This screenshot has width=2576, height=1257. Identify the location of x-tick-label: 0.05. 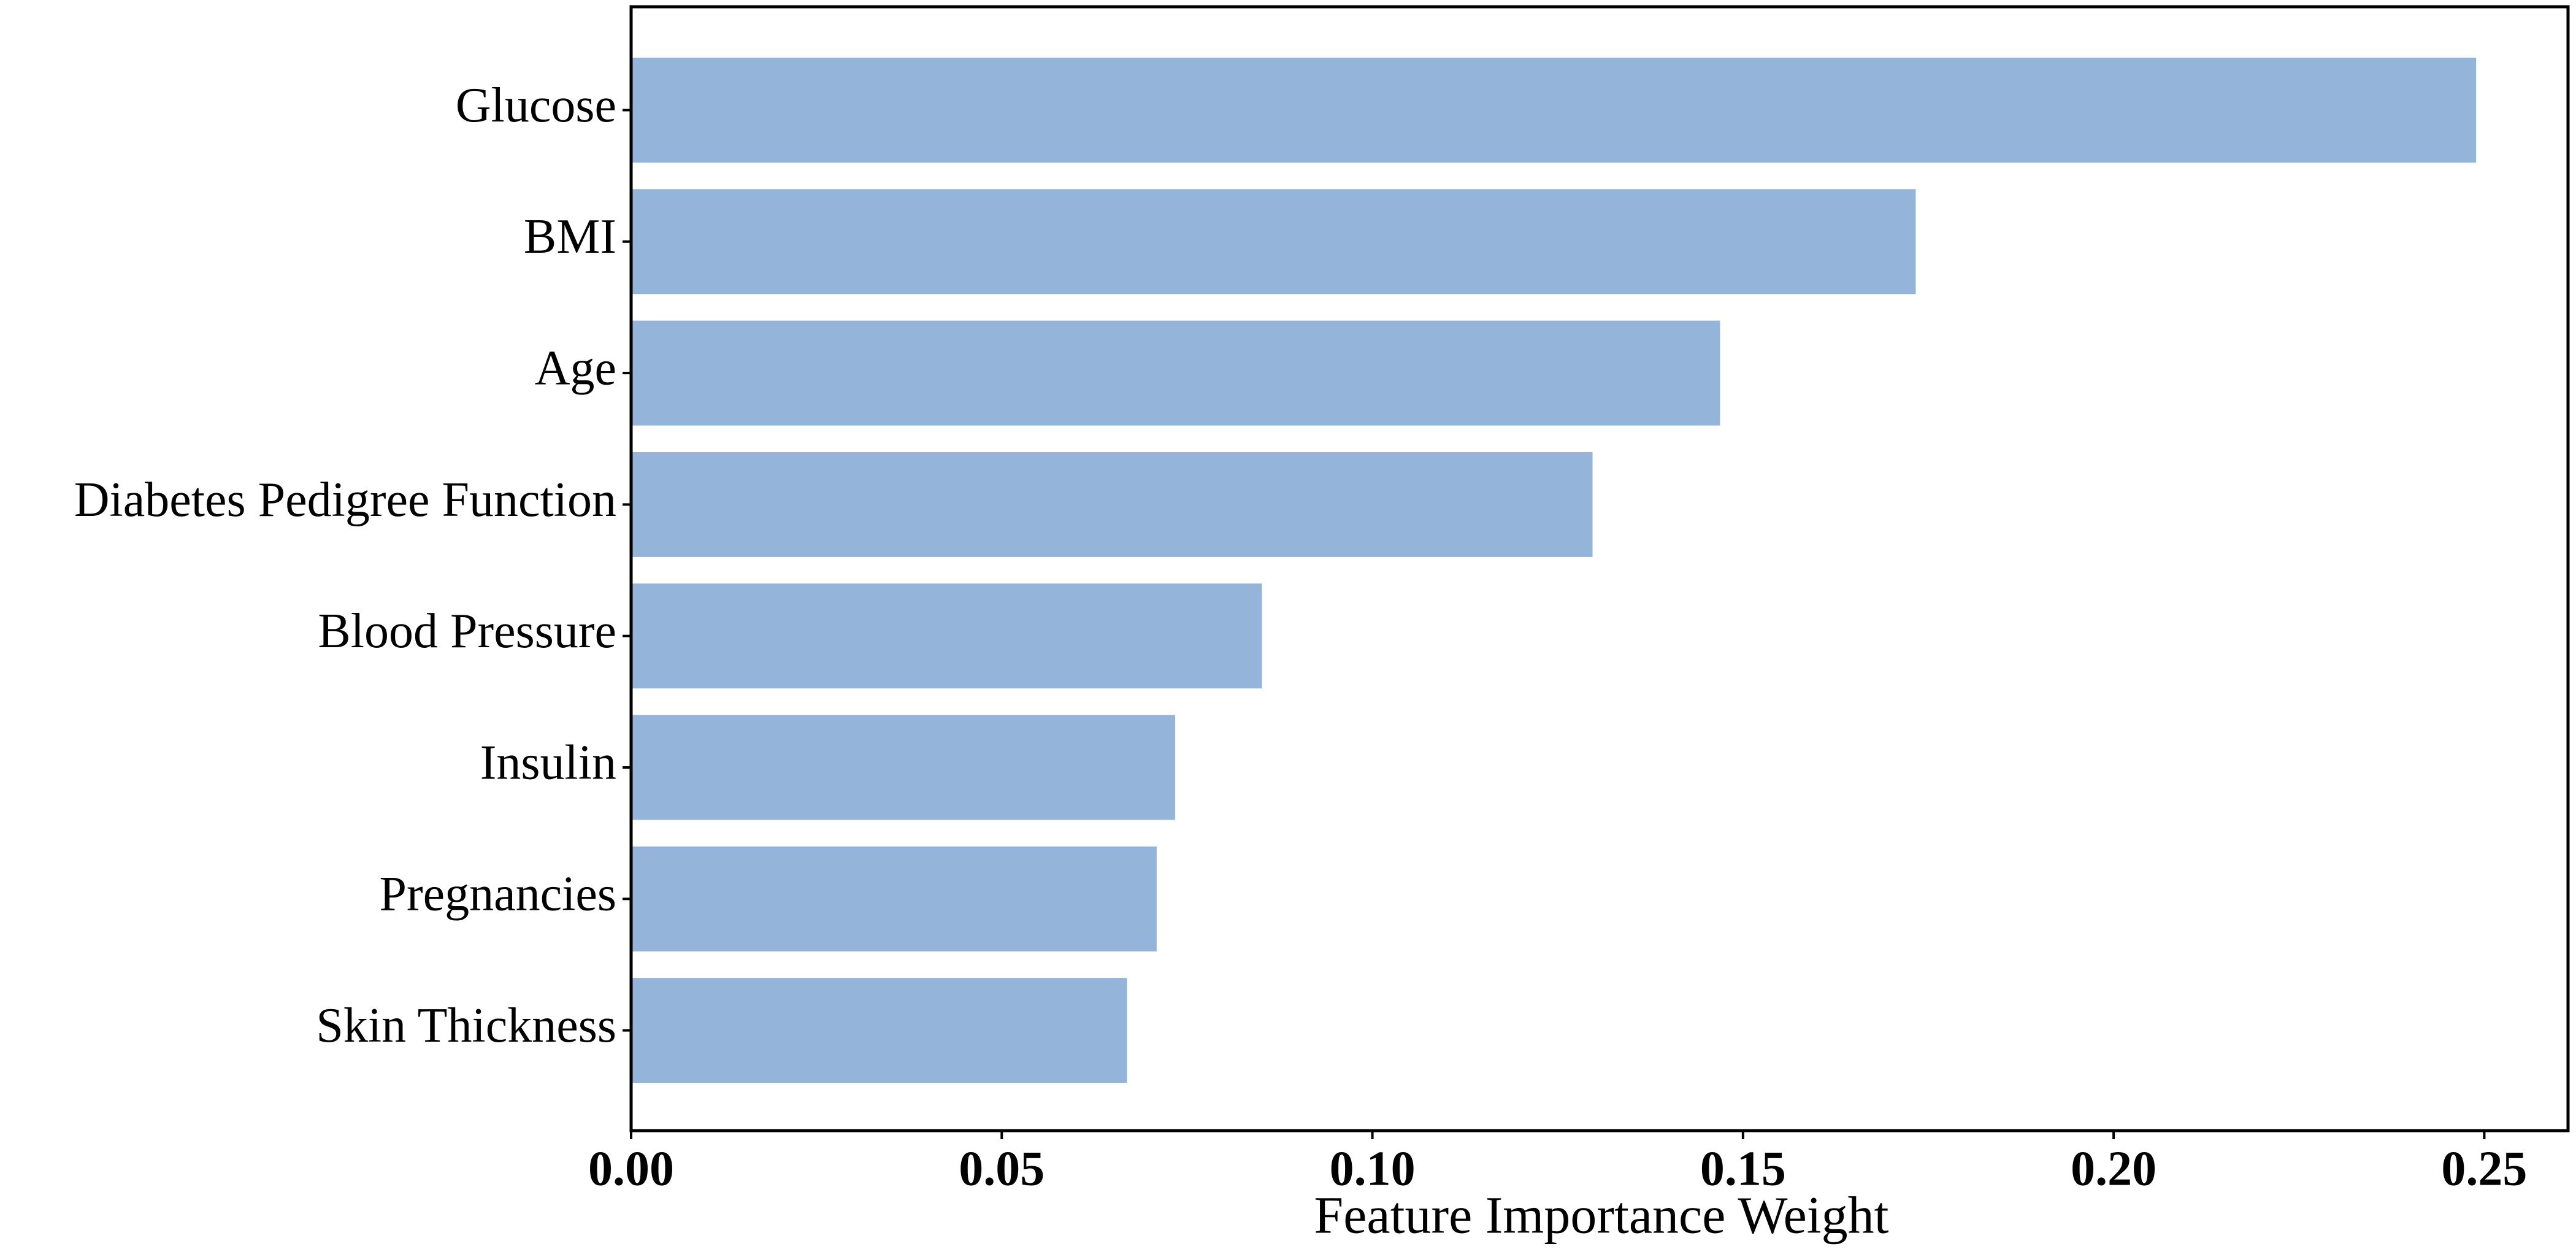
(1002, 1169).